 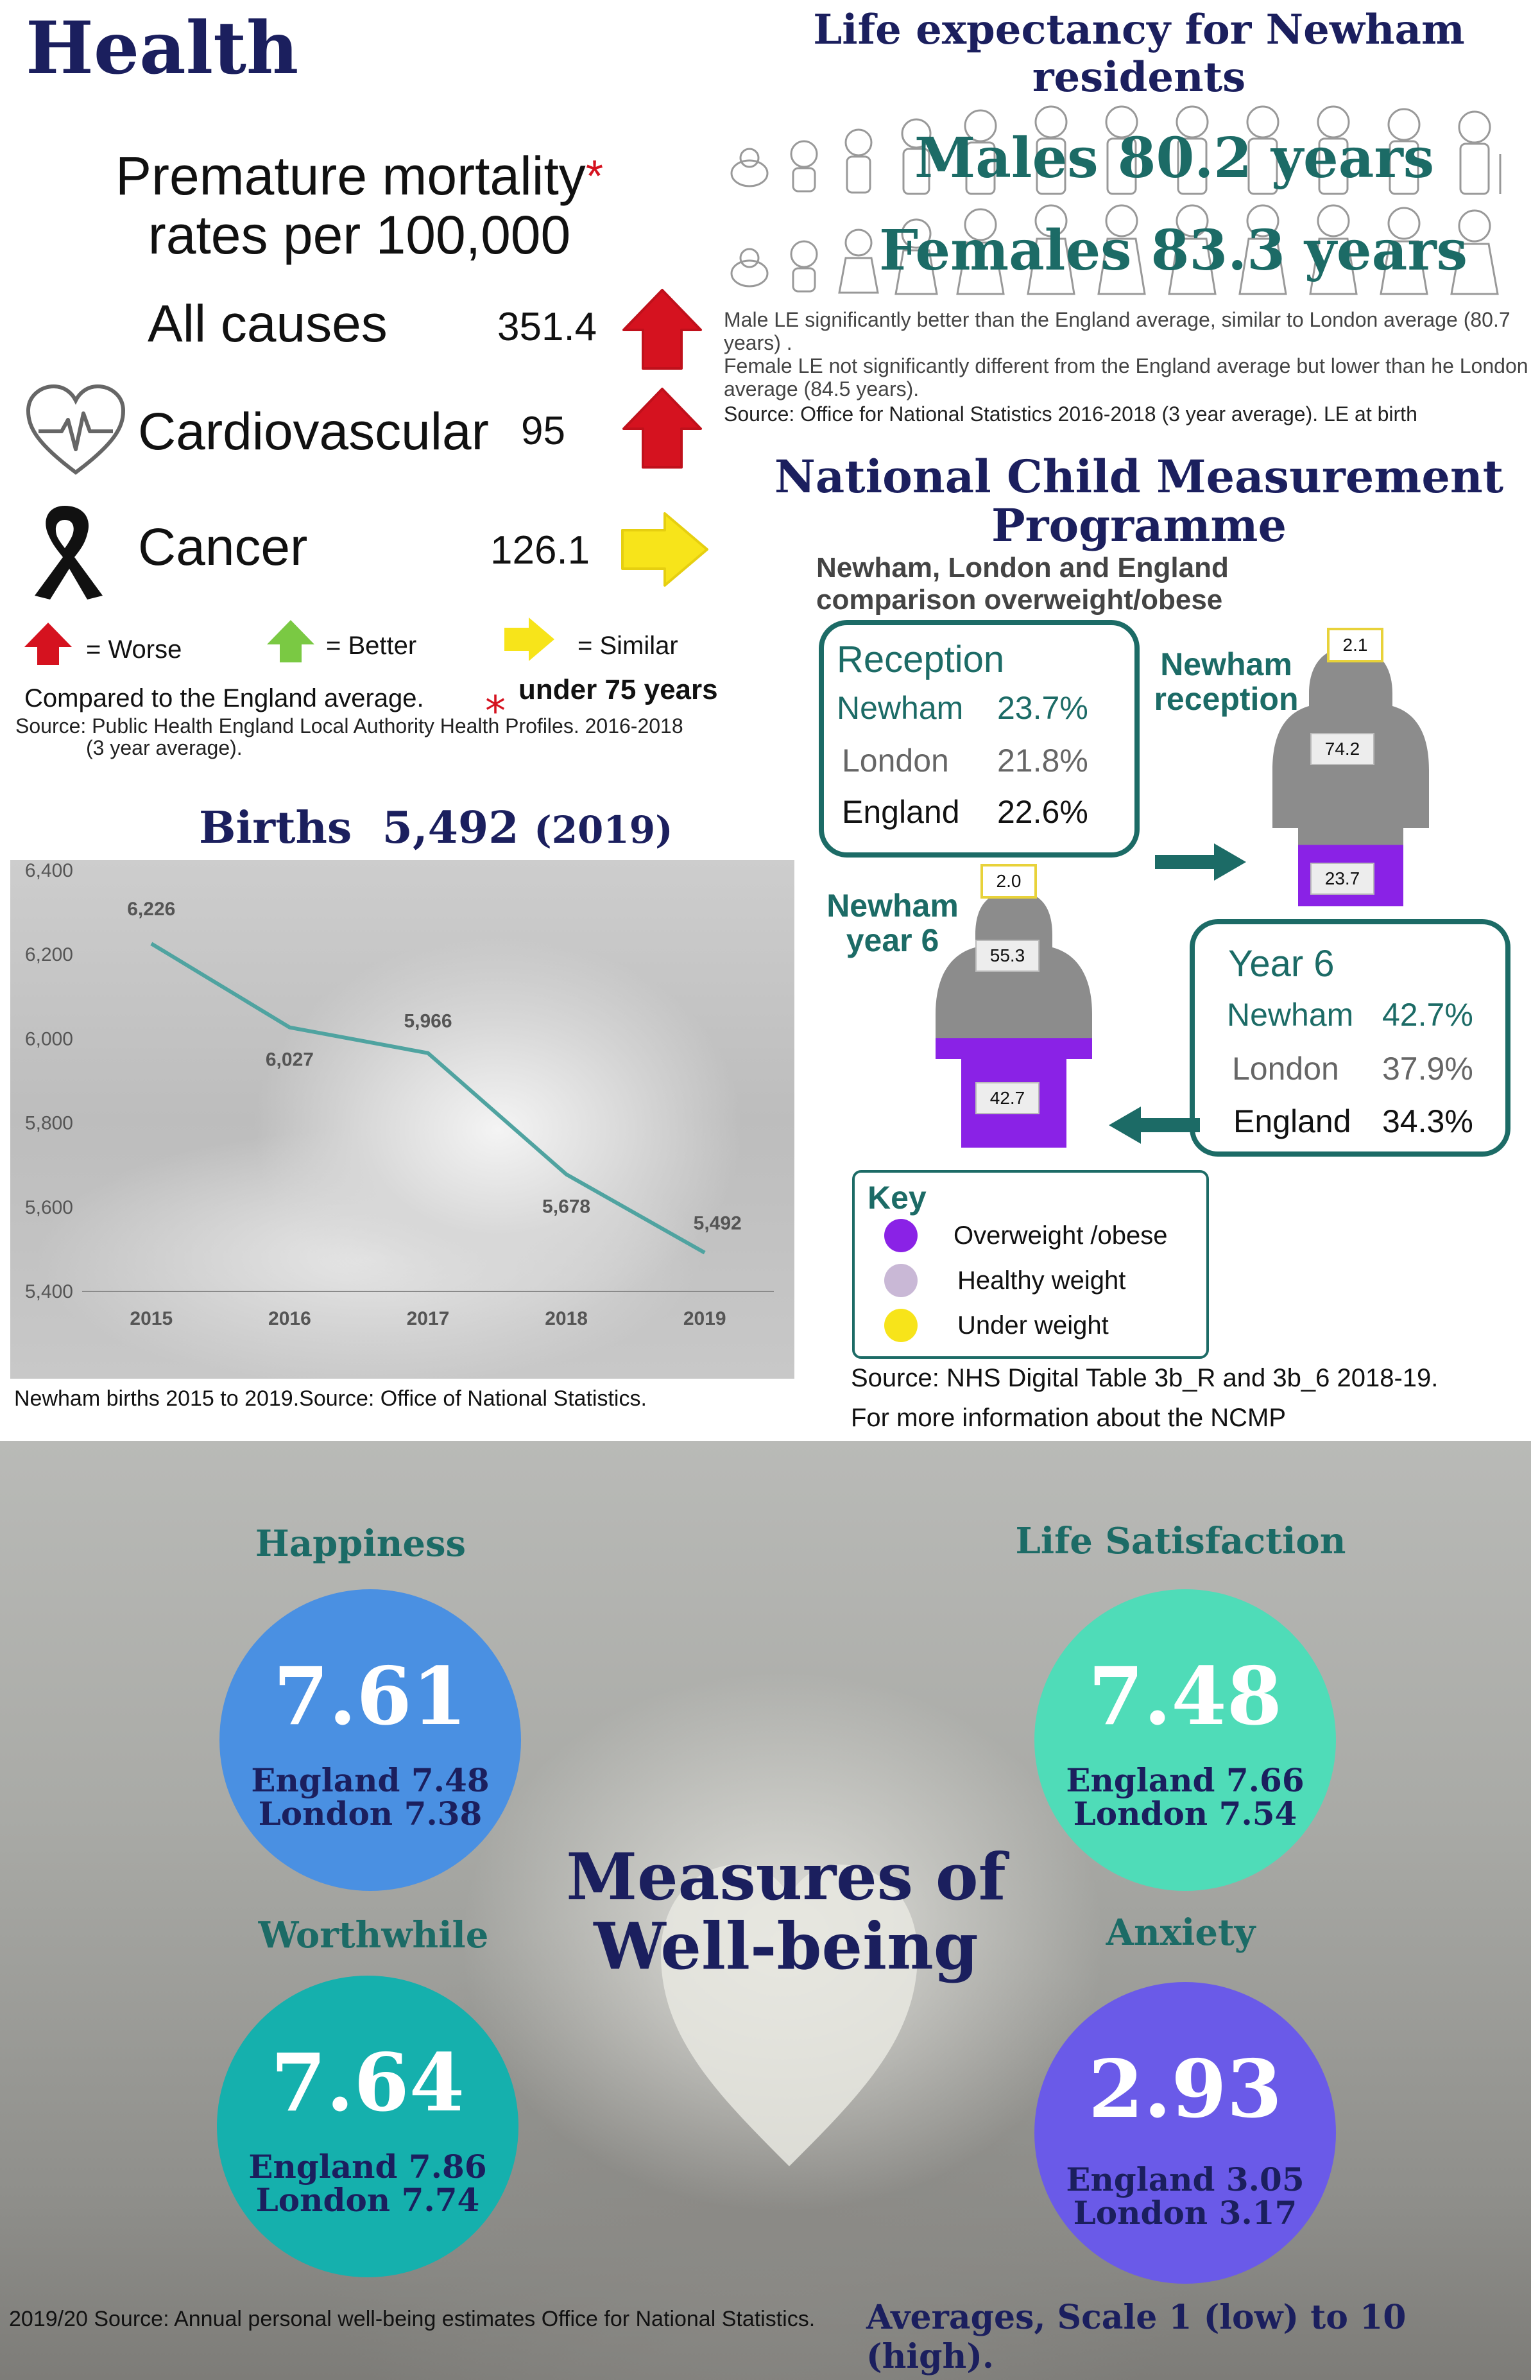 I want to click on pm-title-line1: Premature mortality, so click(x=350, y=176).